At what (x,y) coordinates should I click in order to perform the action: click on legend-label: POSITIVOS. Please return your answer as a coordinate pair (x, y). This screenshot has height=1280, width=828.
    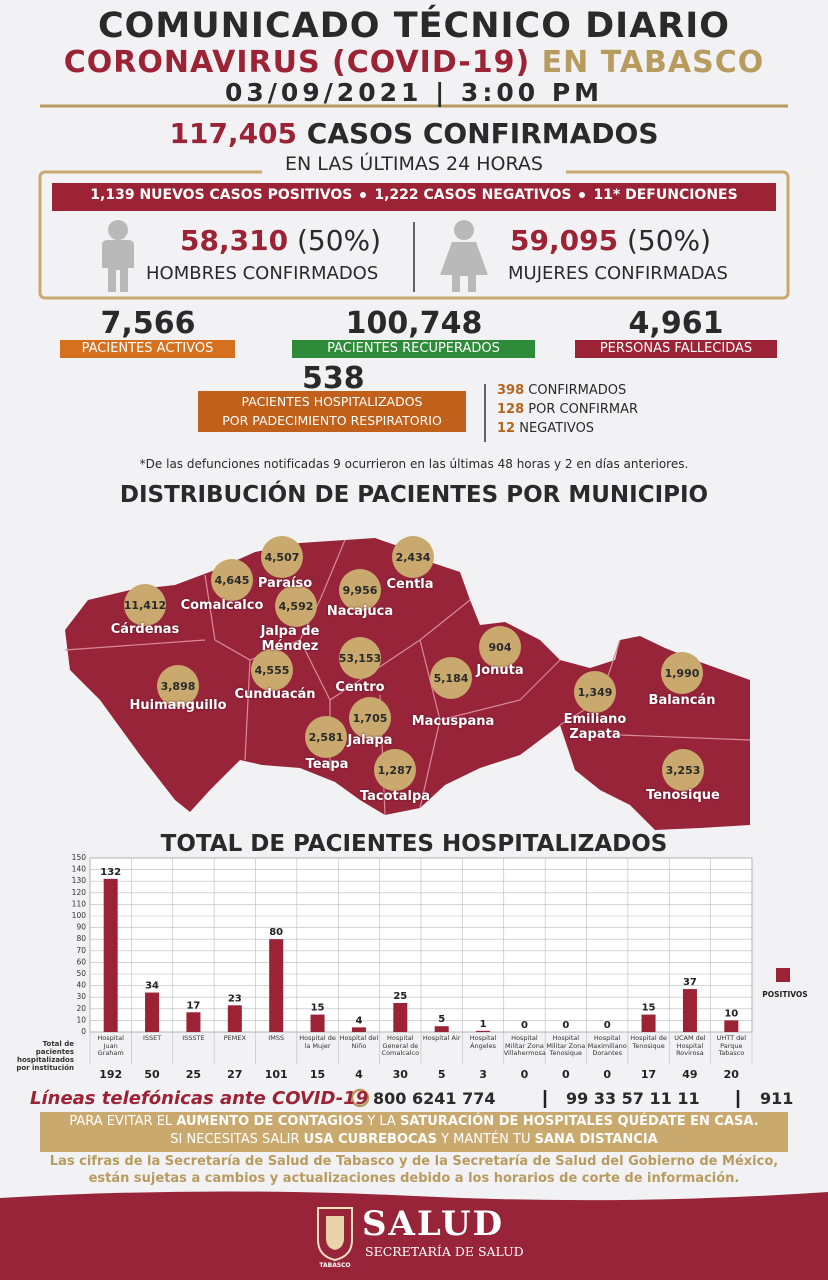
    Looking at the image, I should click on (784, 994).